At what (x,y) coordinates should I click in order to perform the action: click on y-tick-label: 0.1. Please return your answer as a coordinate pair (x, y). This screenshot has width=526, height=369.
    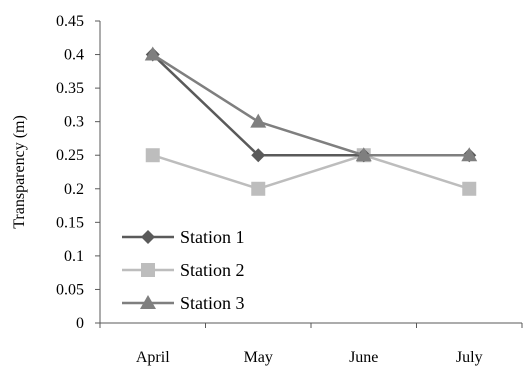
    Looking at the image, I should click on (74, 256).